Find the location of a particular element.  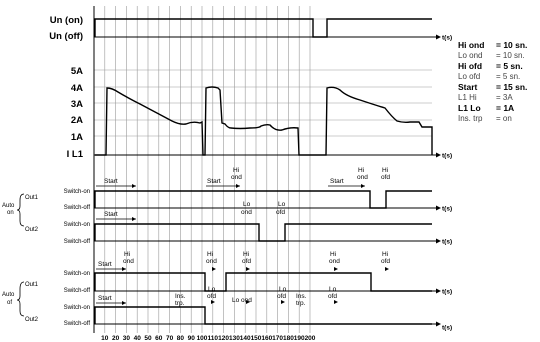

ann-lo-3: Lo is located at coordinates (212, 289).